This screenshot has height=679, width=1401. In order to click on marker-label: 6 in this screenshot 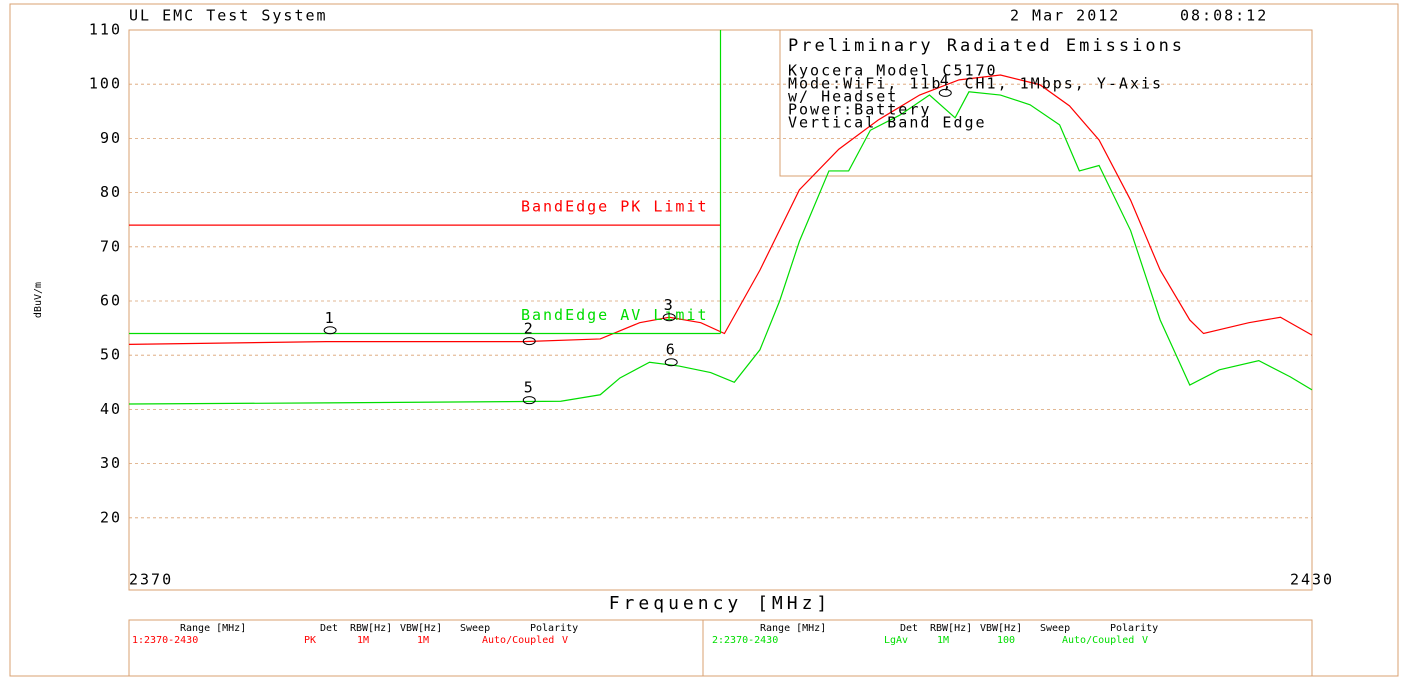, I will do `click(671, 350)`.